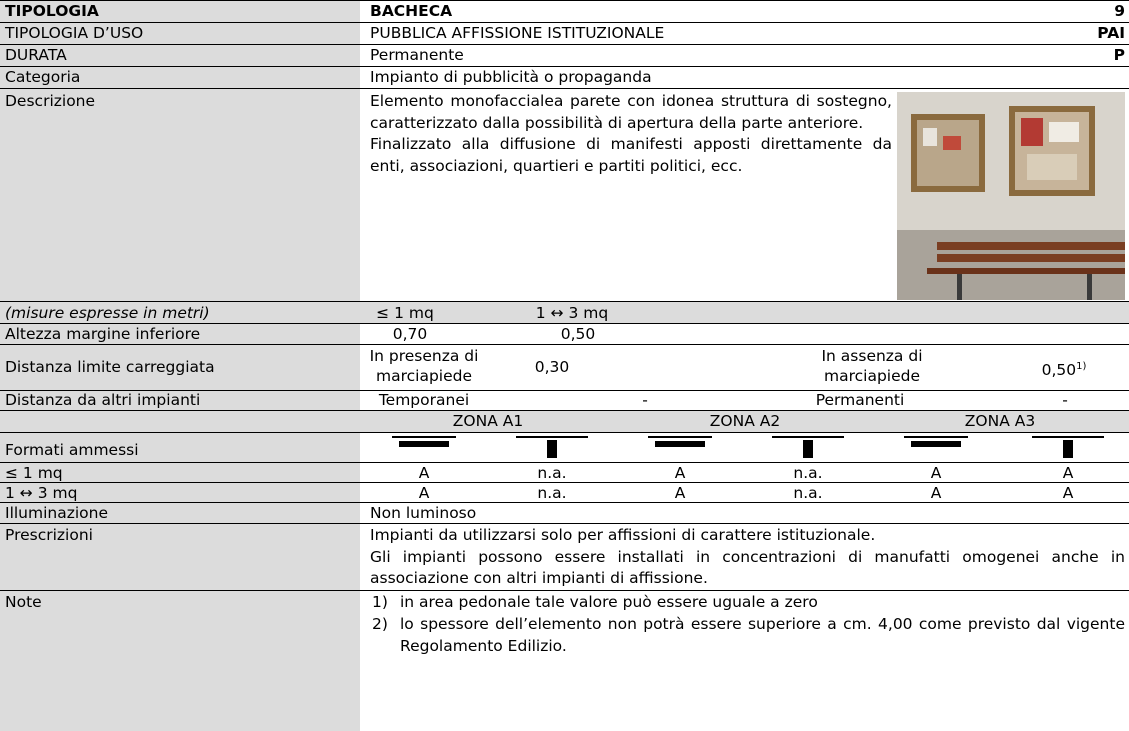 The height and width of the screenshot is (731, 1129). I want to click on row-value: Non luminoso, so click(423, 513).